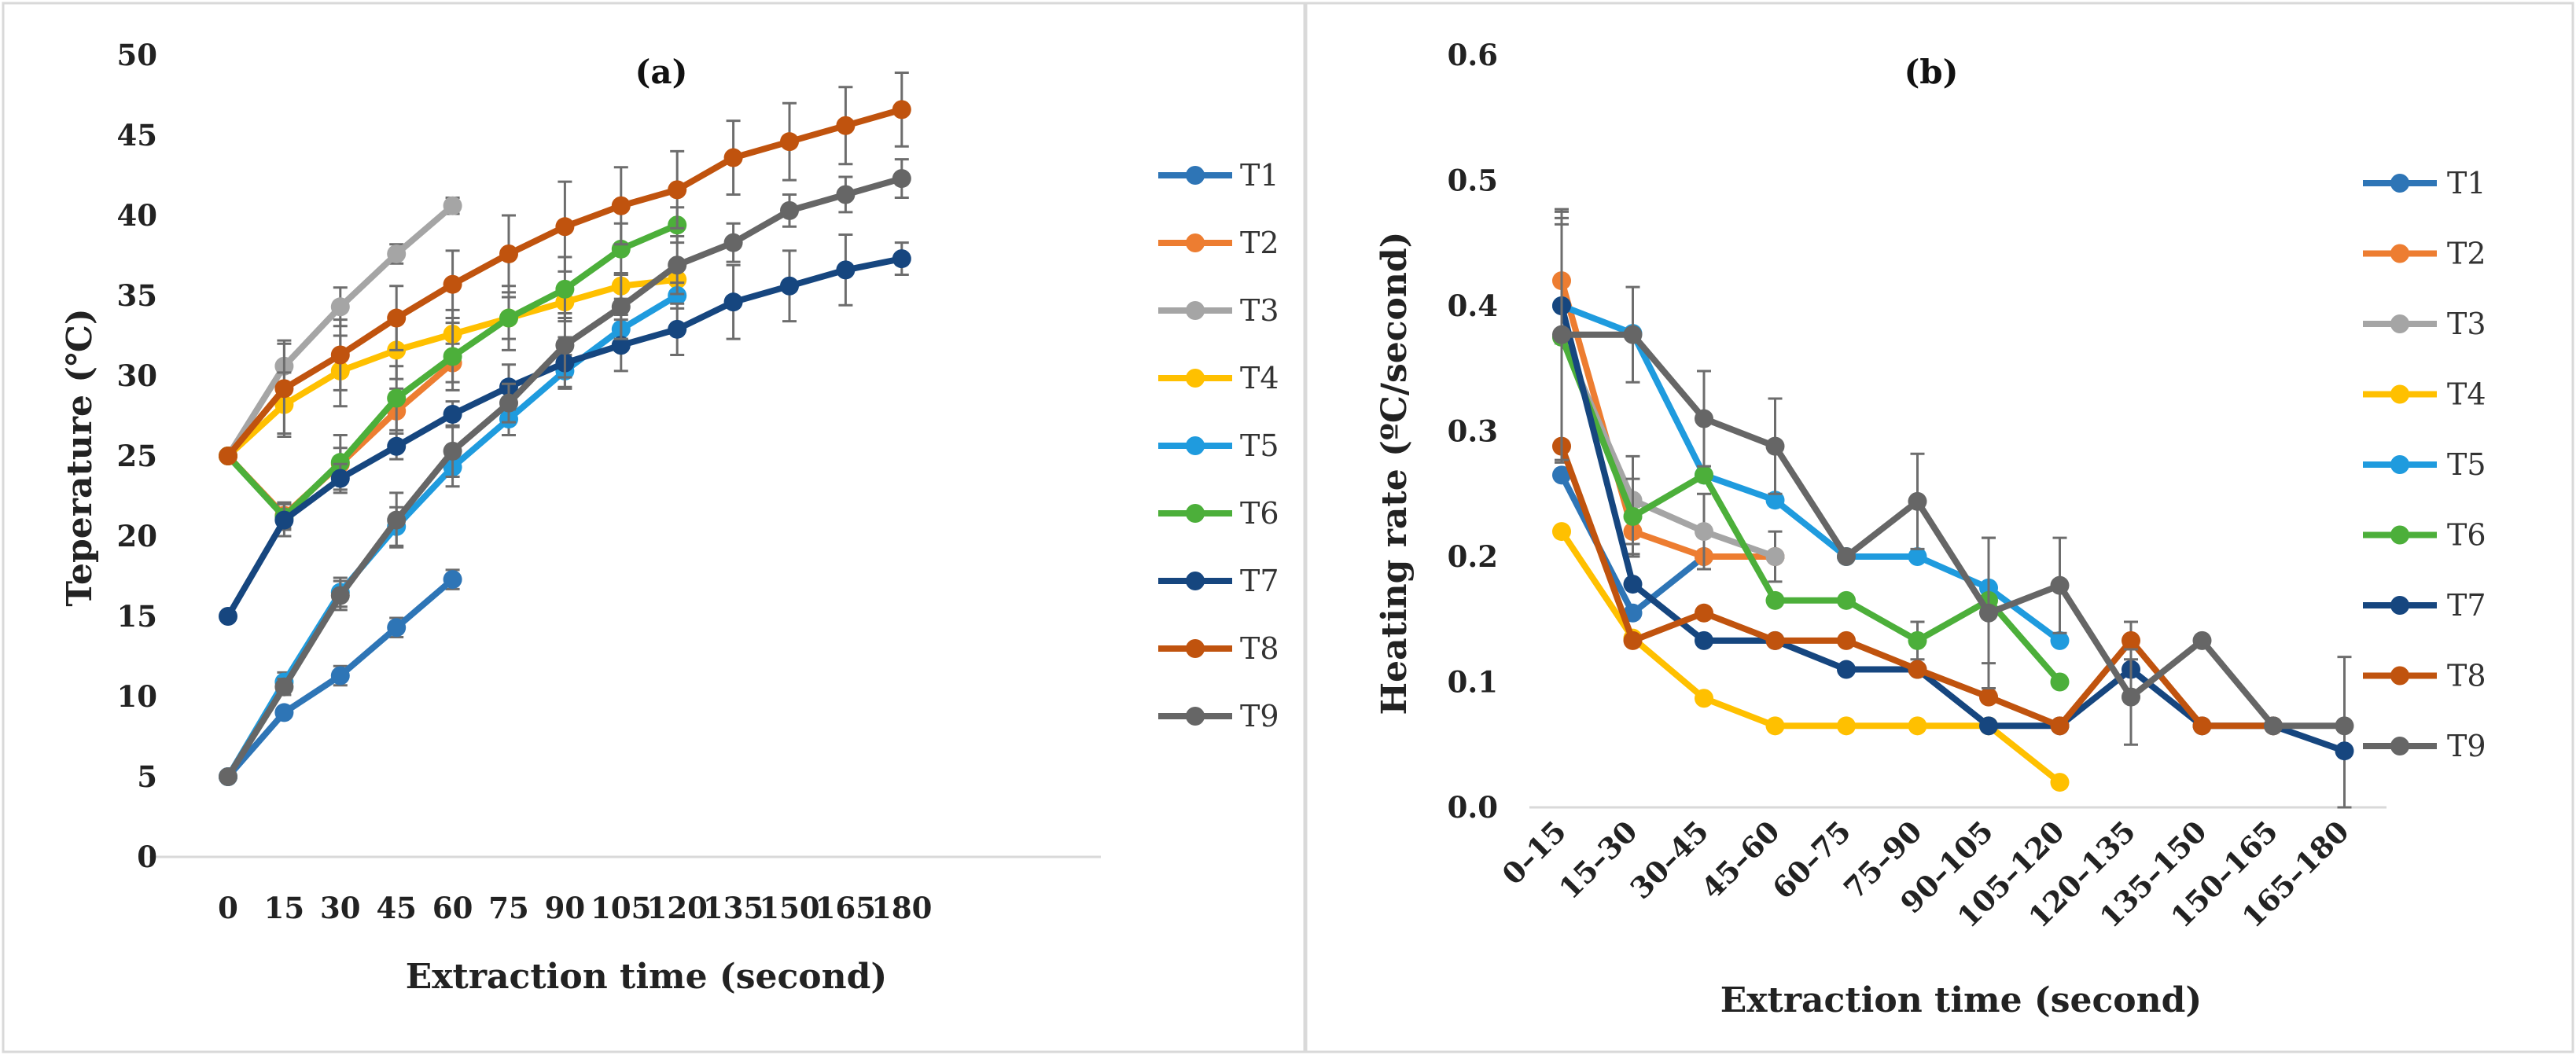 The width and height of the screenshot is (2576, 1055). What do you see at coordinates (2466, 324) in the screenshot?
I see `panel-b-legend-label: T3` at bounding box center [2466, 324].